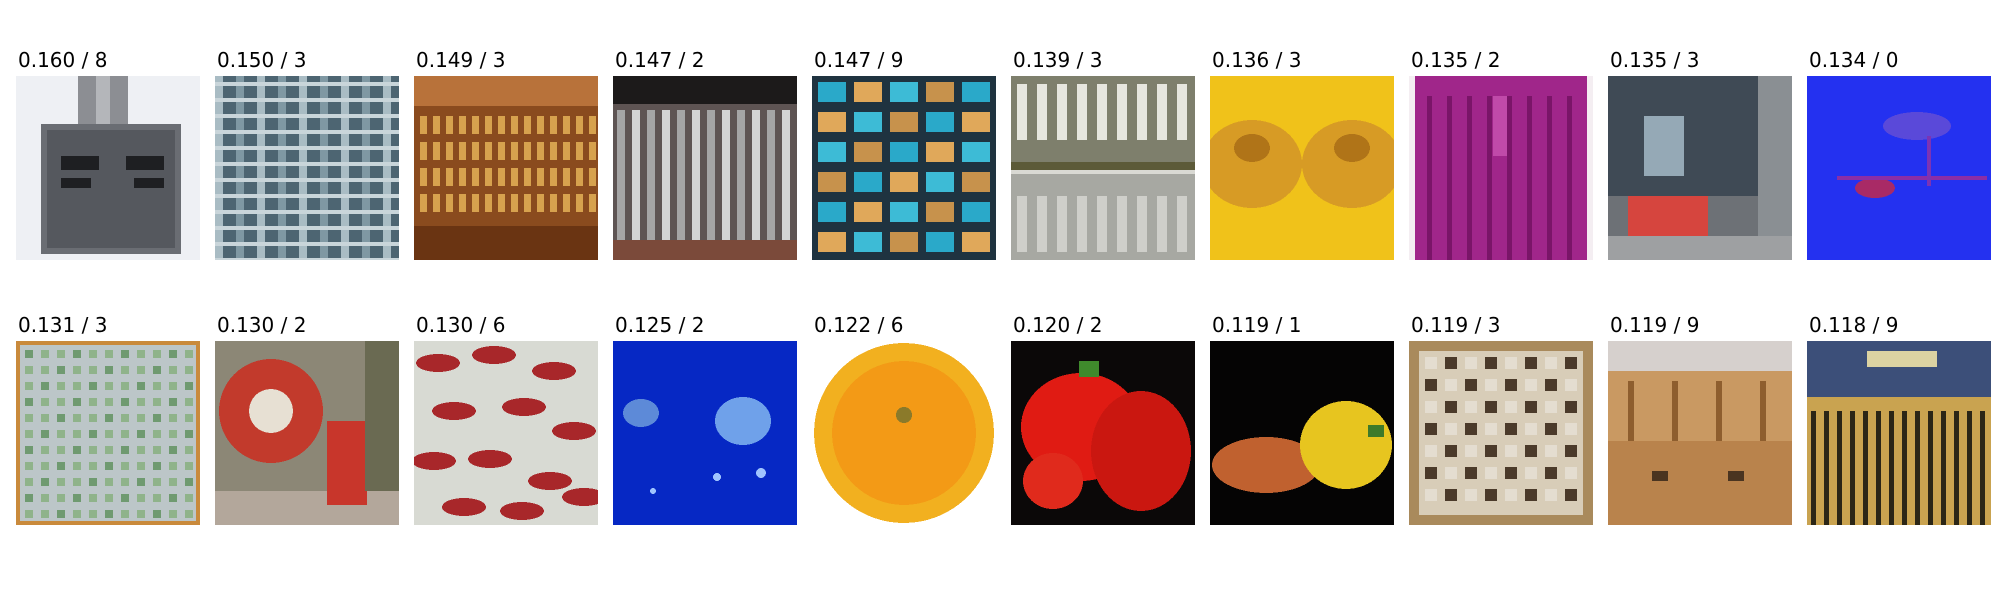 The image size is (2000, 600). I want to click on cell-caption: 0.131 / 3, so click(63, 325).